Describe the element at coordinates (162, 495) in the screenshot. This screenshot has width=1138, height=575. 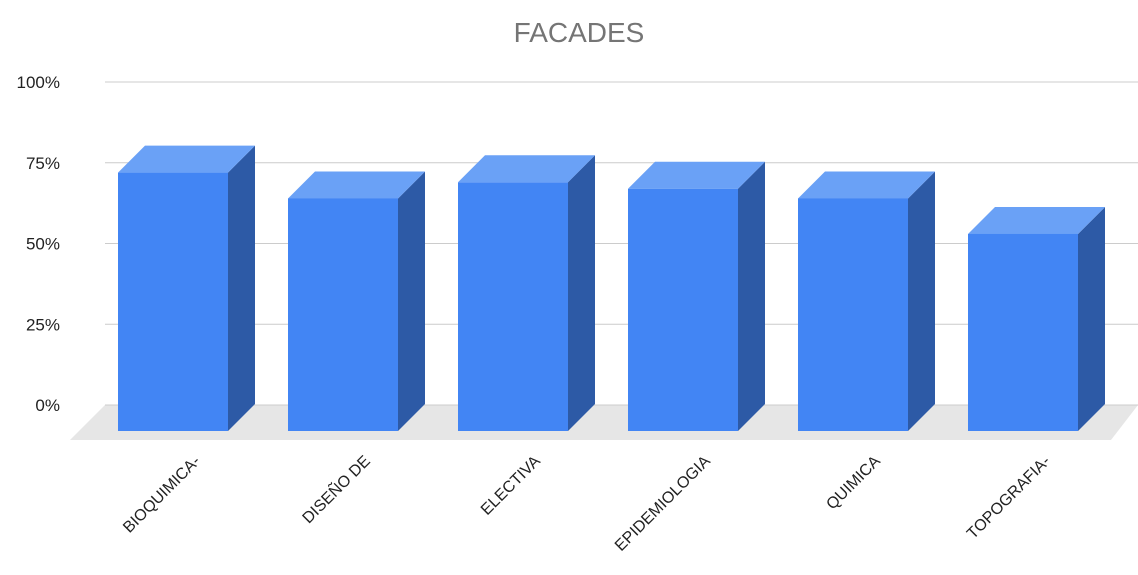
I see `x-category-label: BIOQUIMICA-` at that location.